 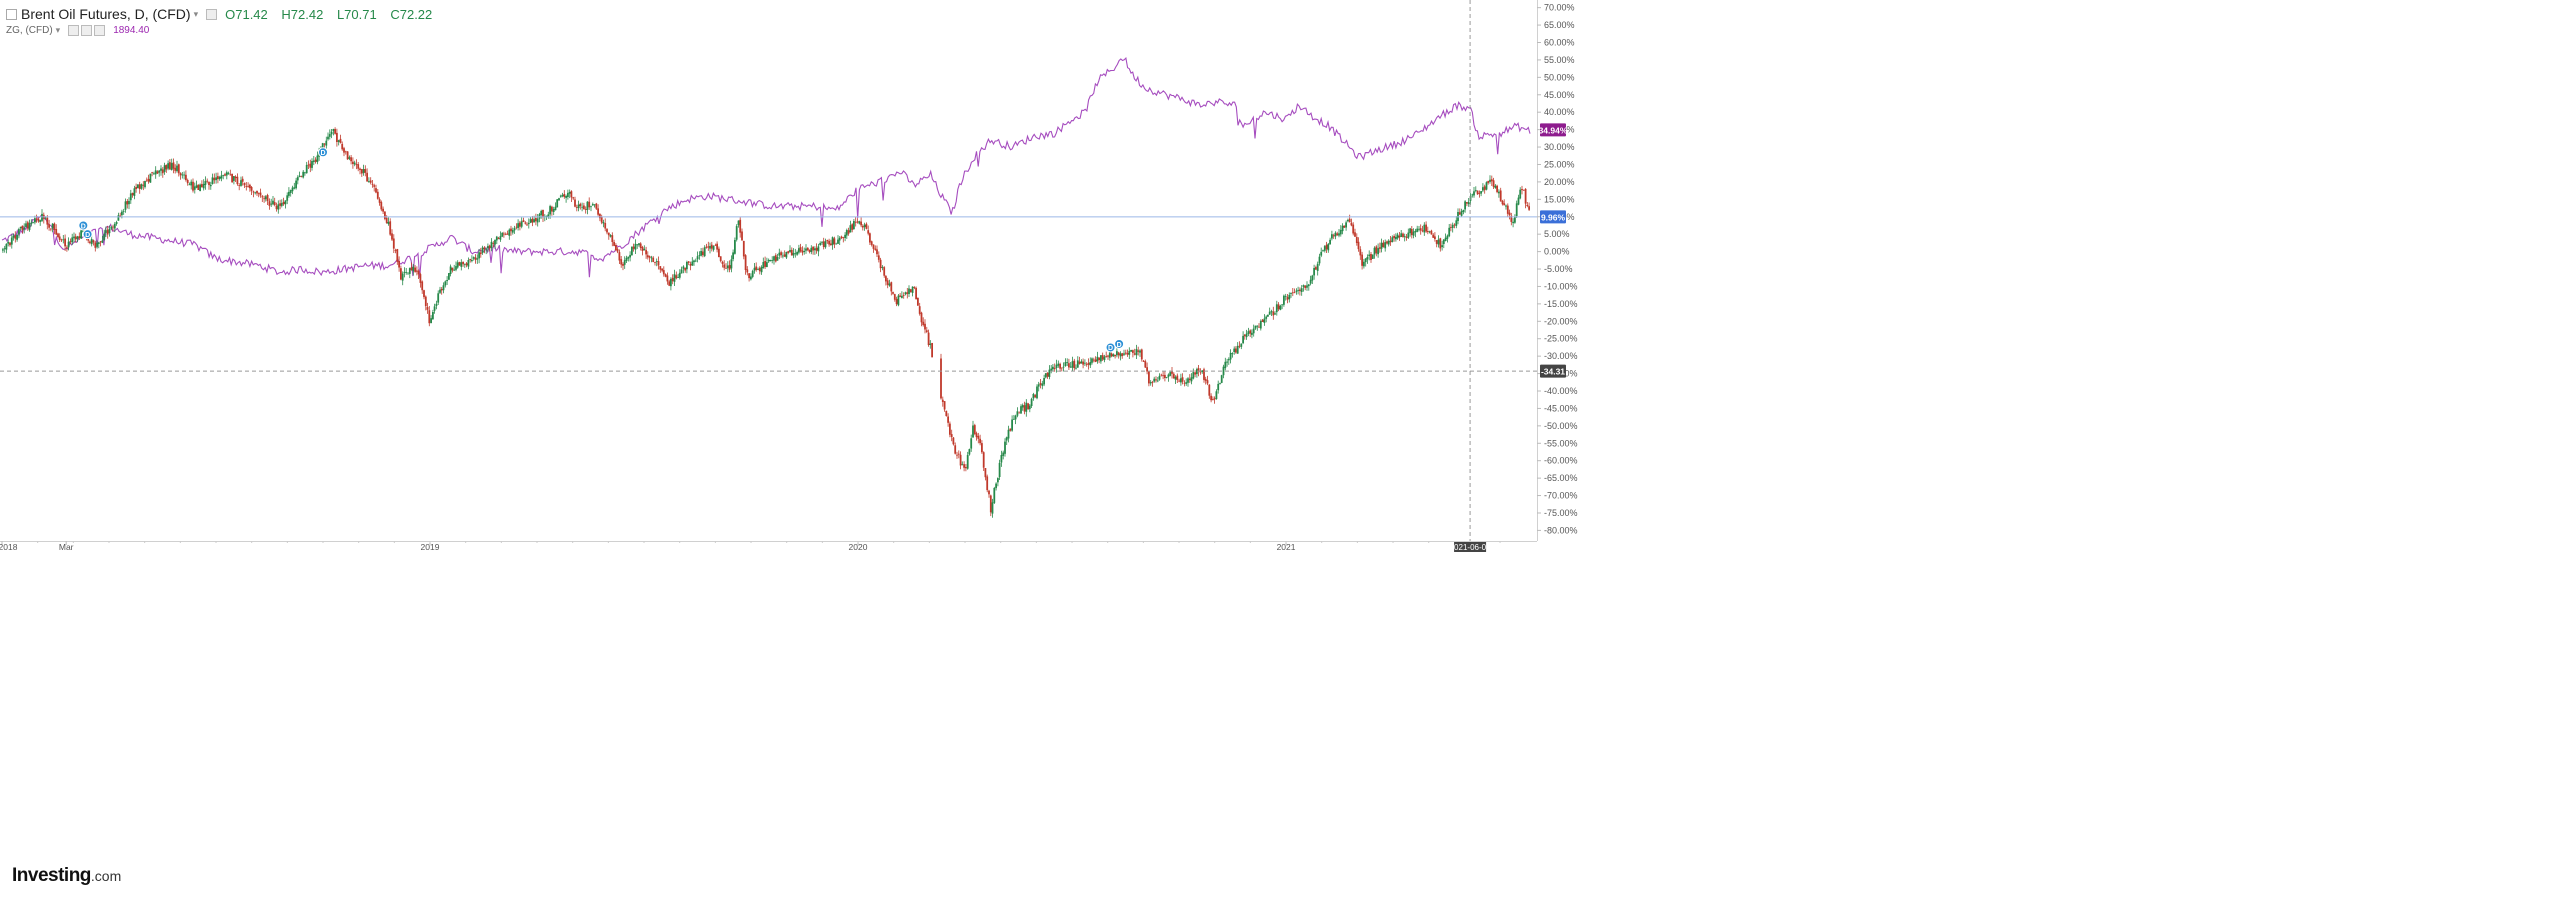 What do you see at coordinates (100, 30) in the screenshot?
I see `close-icon` at bounding box center [100, 30].